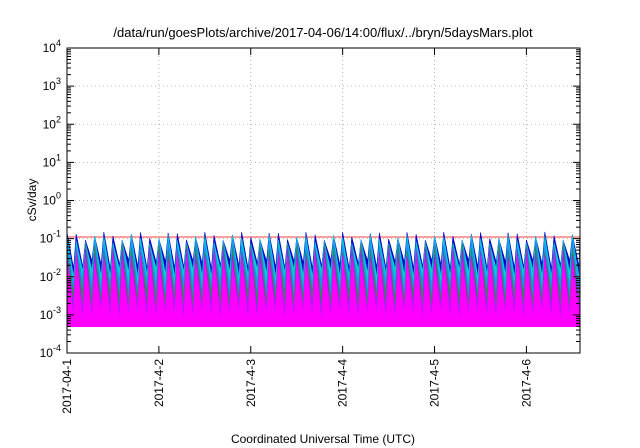 The width and height of the screenshot is (640, 448). Describe the element at coordinates (67, 386) in the screenshot. I see `x-tick-label: 2017-04-1` at that location.